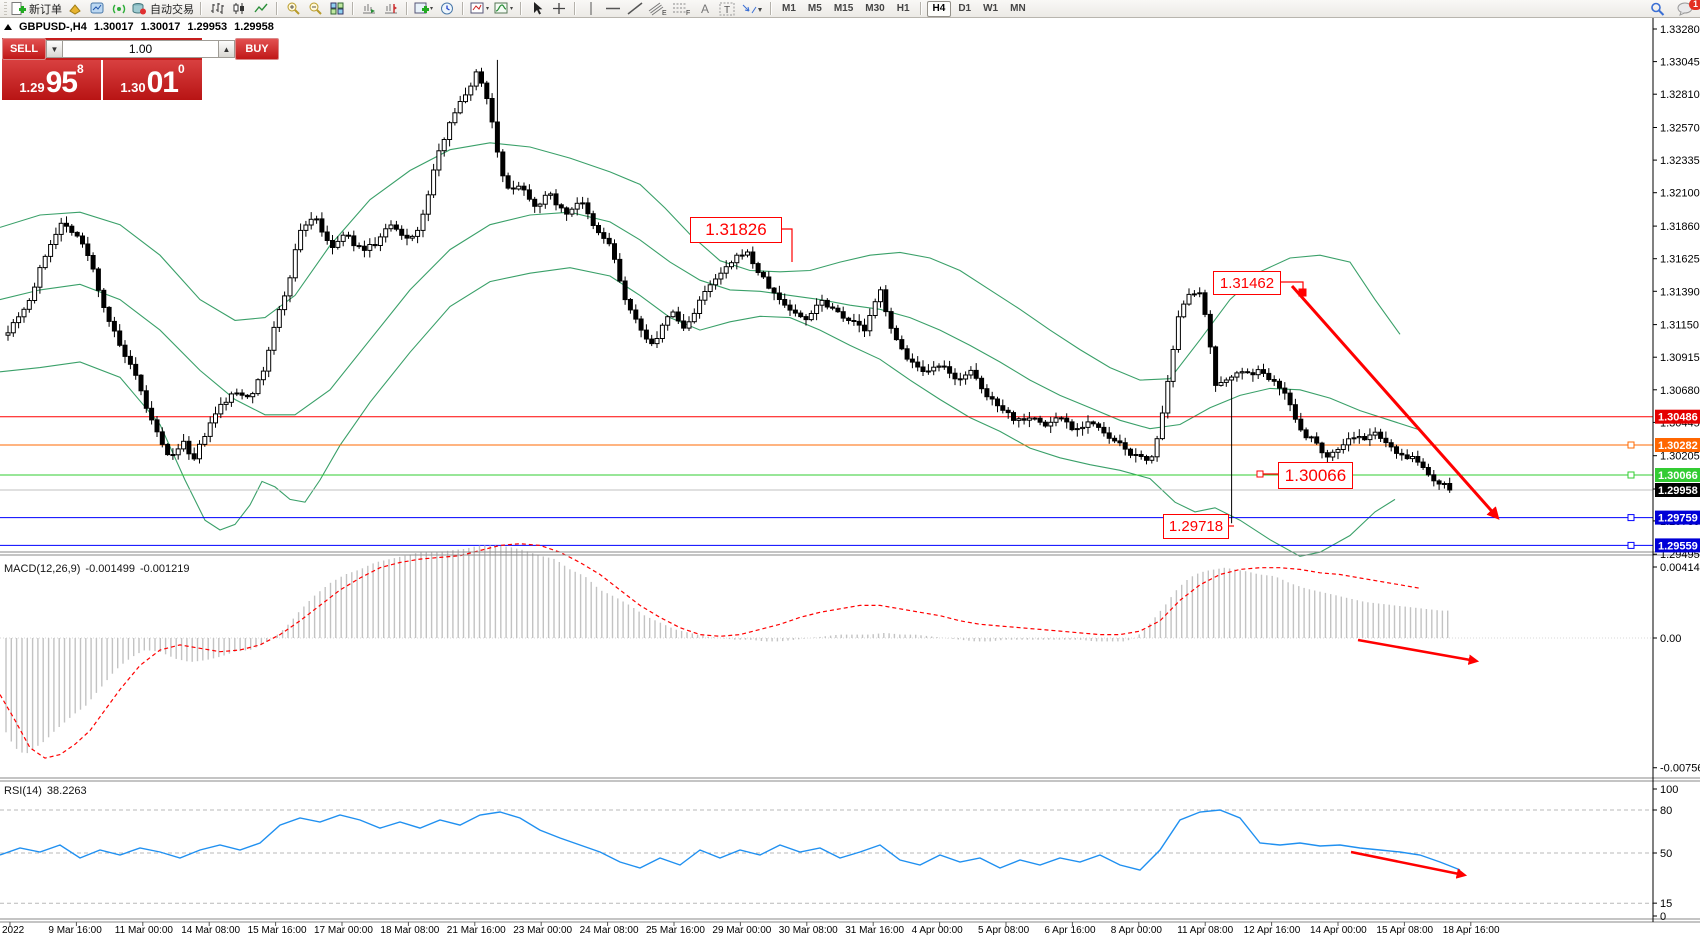 The width and height of the screenshot is (1700, 935). What do you see at coordinates (1247, 283) in the screenshot?
I see `price-annotation-1.31462: 1.31462` at bounding box center [1247, 283].